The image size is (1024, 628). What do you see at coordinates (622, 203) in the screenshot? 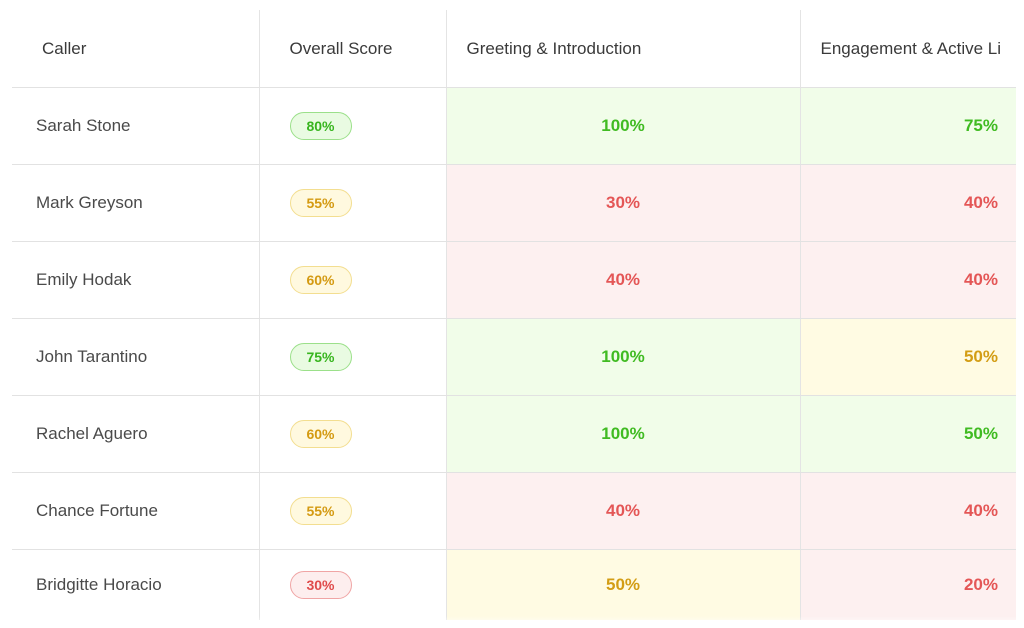
I see `greeting-score-cell: 30%` at bounding box center [622, 203].